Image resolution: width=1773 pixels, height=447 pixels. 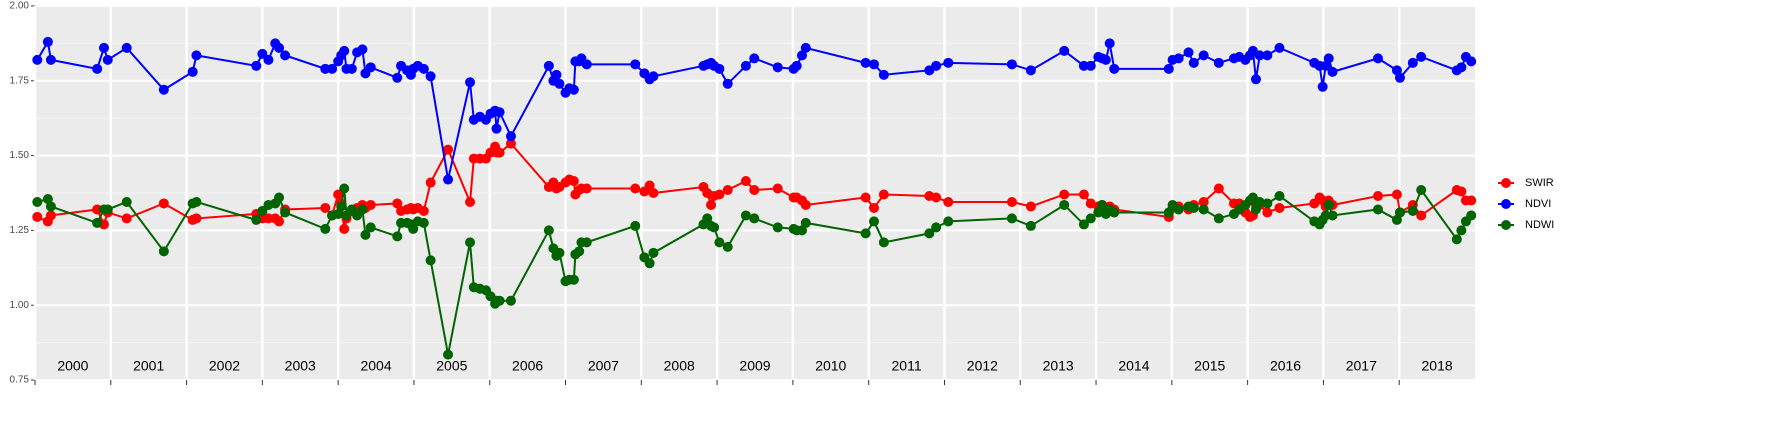 I want to click on year-label: 2015, so click(x=1209, y=366).